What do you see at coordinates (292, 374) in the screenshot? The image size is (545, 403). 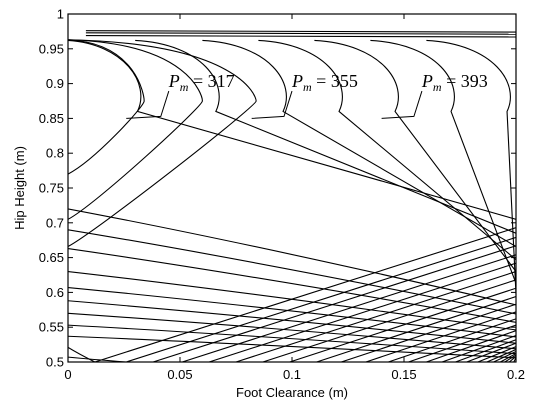 I see `x-tick-label: 0.1` at bounding box center [292, 374].